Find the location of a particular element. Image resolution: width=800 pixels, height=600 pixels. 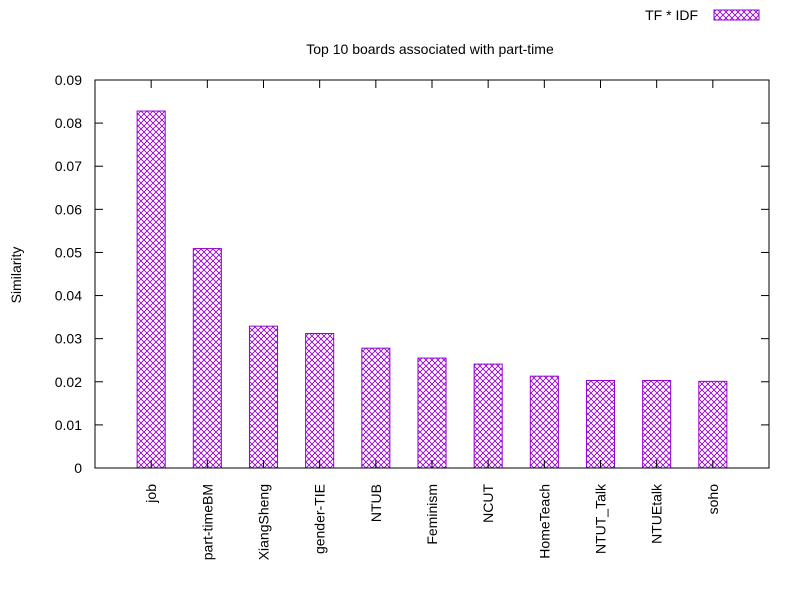

y-tick-label: 0.01 is located at coordinates (68, 425).